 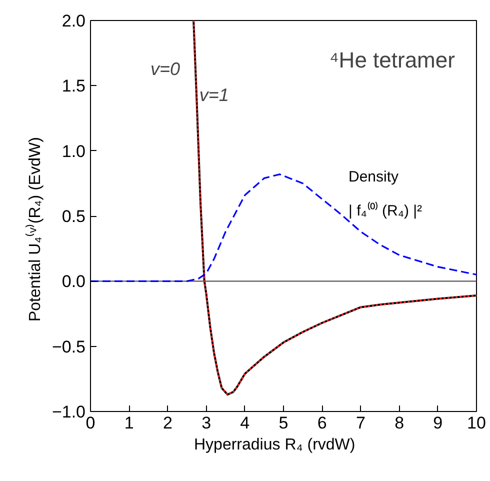 I want to click on y-axis-title: Potential U₄⁽ᵛ⁾(R₄) (EvdW), so click(x=34, y=229).